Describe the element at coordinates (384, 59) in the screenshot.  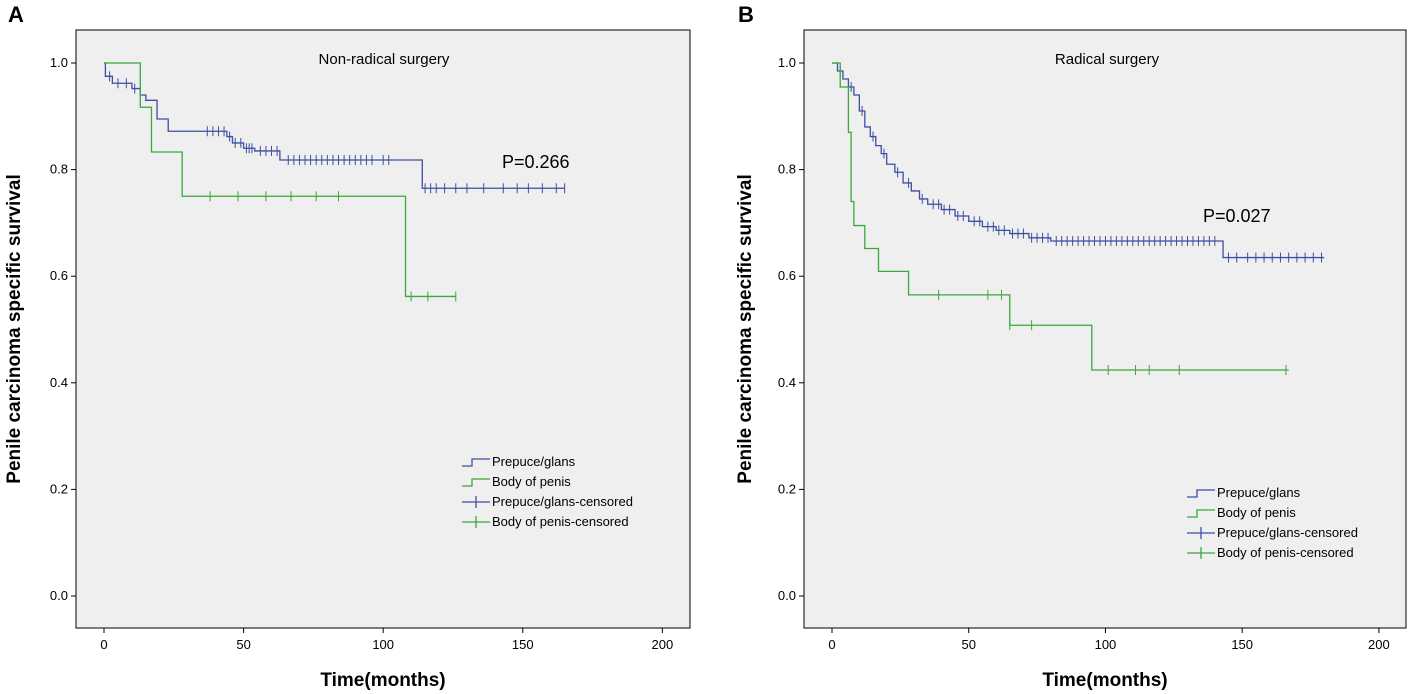
I see `plot-title: Non-radical surgery` at that location.